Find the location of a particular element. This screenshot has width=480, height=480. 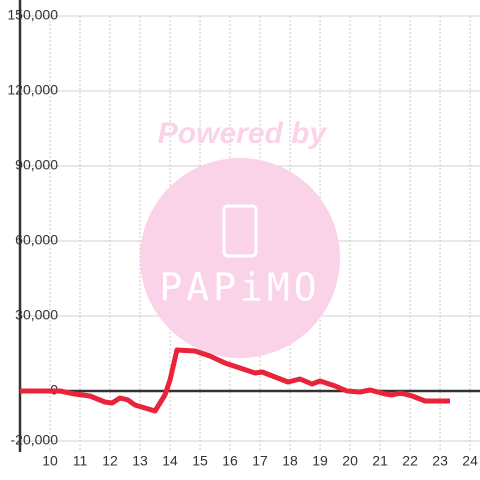

y-tick-label: 60,000 is located at coordinates (36, 240).